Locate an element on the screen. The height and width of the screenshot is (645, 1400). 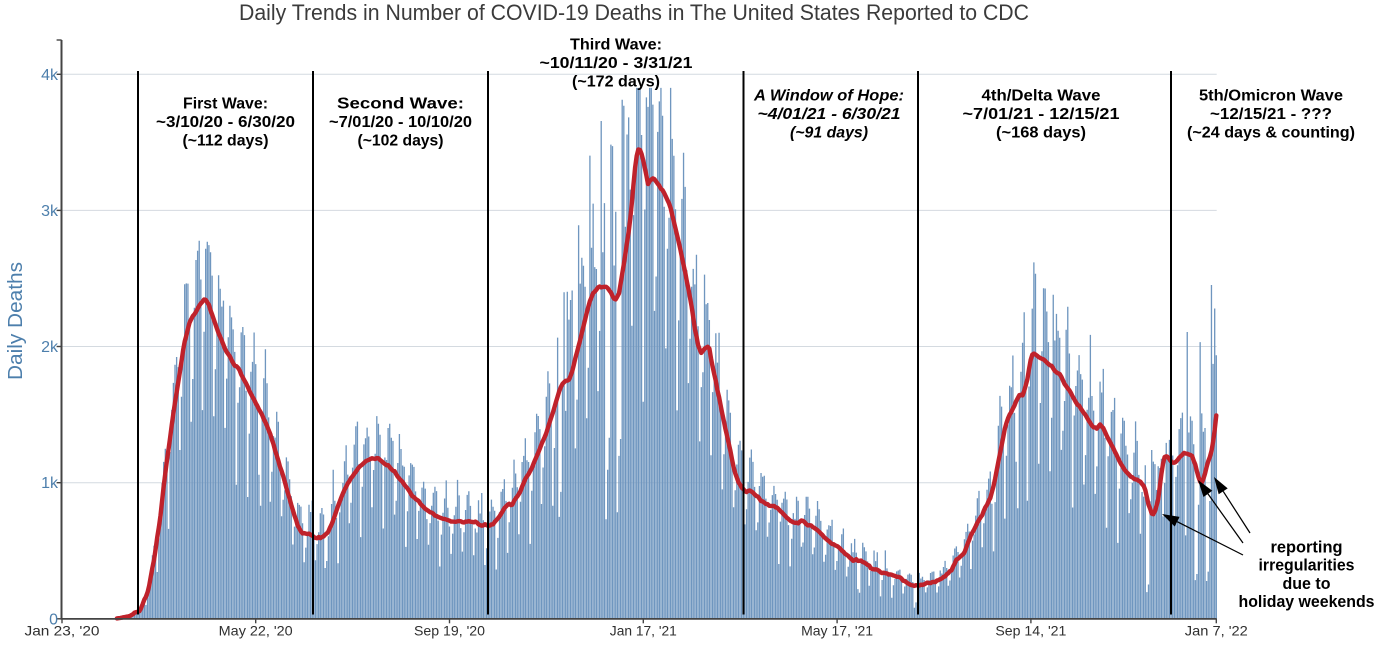
svg-text: 0 is located at coordinates (53, 619).